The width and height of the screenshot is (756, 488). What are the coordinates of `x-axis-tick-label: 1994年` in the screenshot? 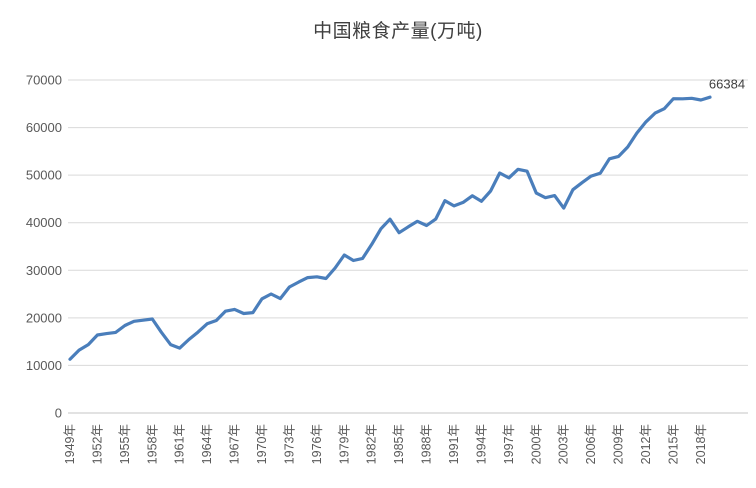 It's located at (481, 444).